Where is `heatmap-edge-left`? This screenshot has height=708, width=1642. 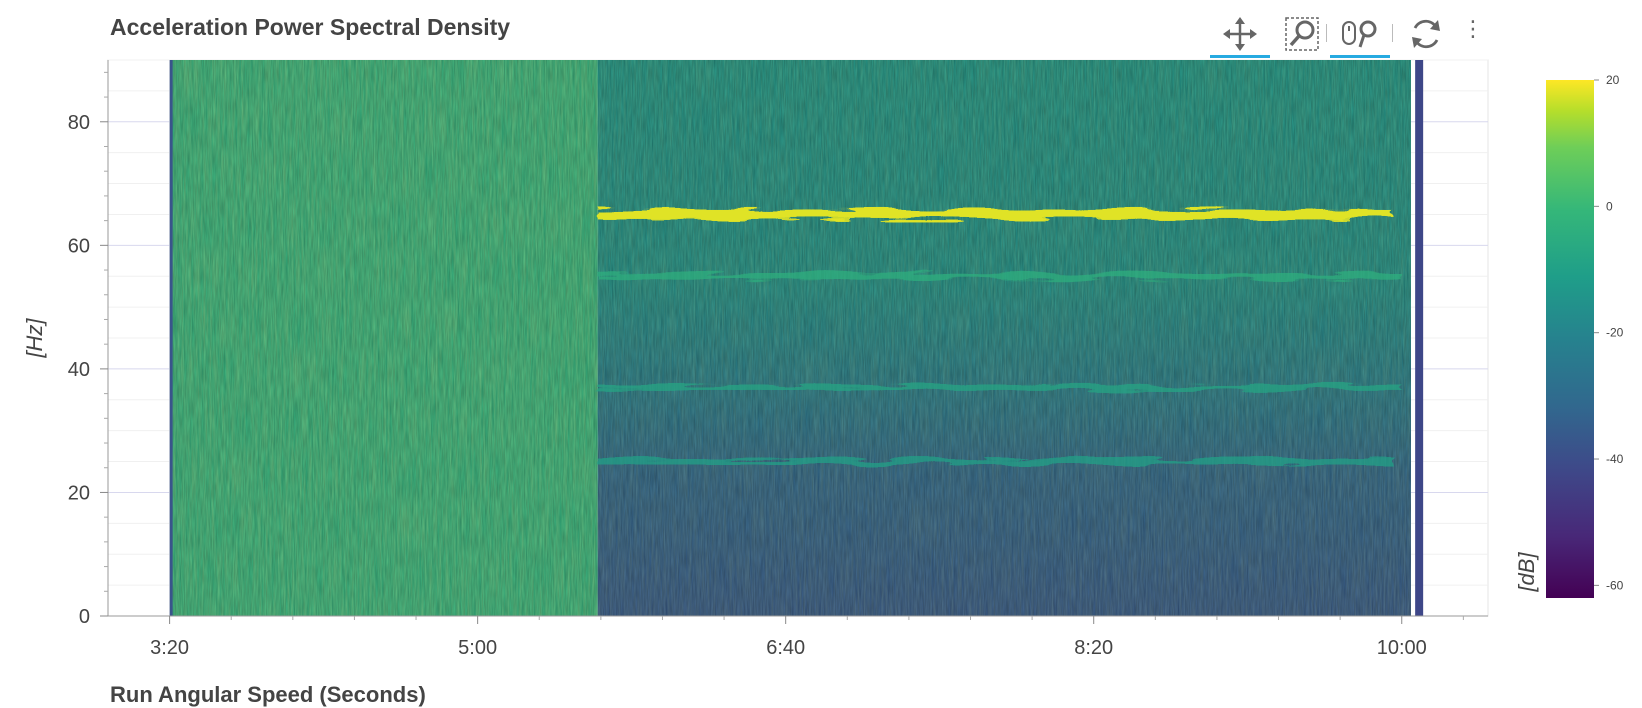
heatmap-edge-left is located at coordinates (171, 338).